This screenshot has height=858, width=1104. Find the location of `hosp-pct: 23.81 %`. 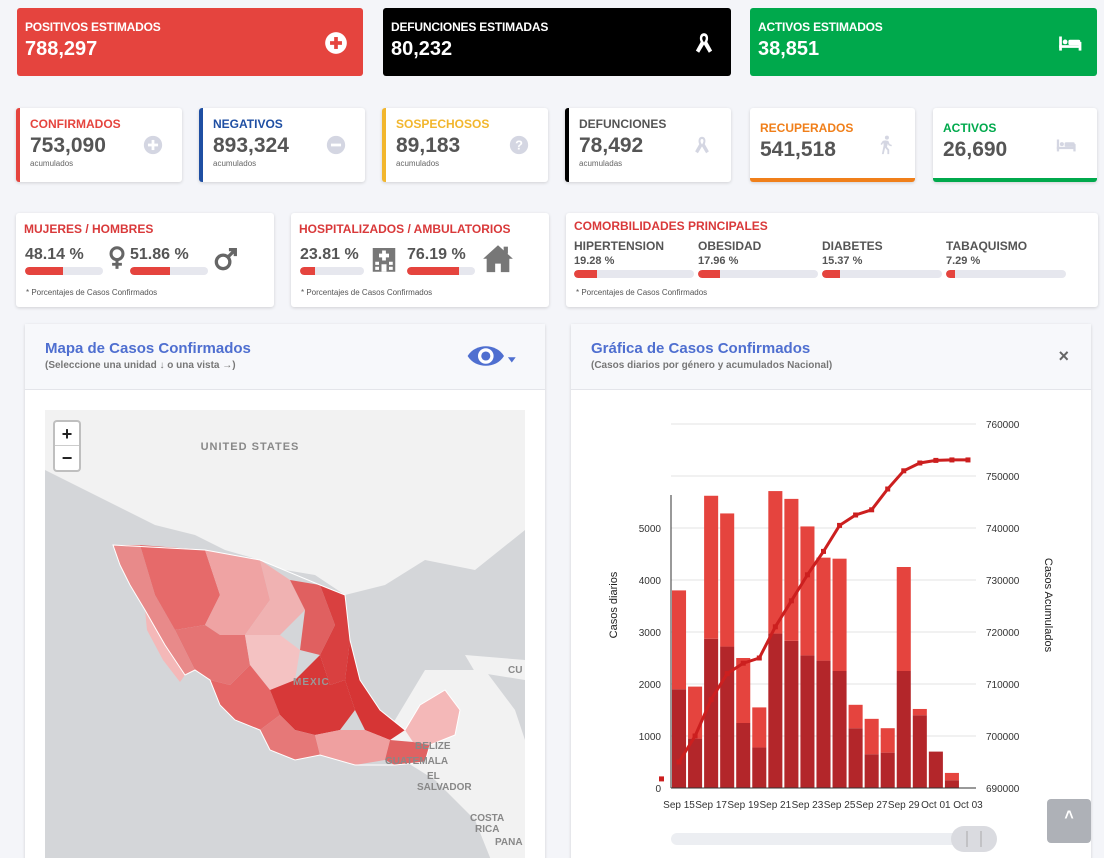

hosp-pct: 23.81 % is located at coordinates (329, 254).